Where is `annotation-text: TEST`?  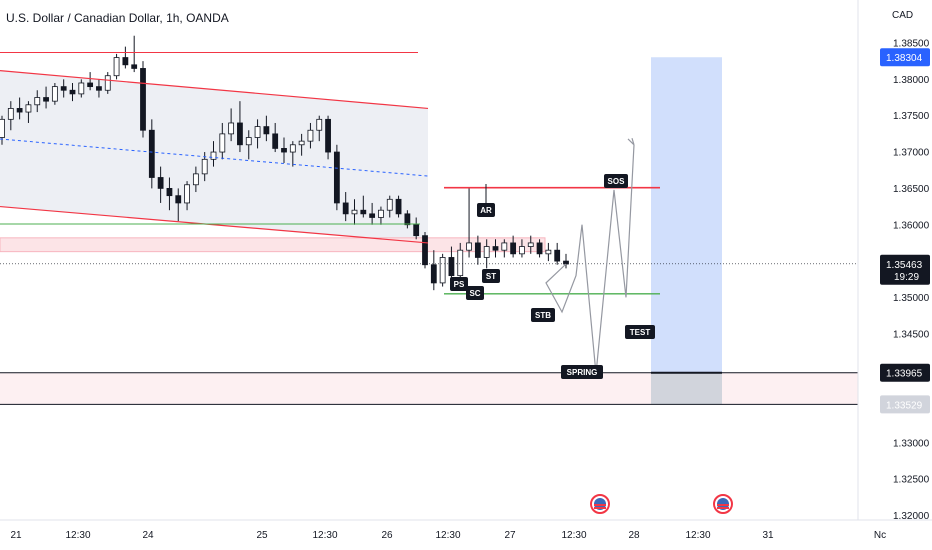
annotation-text: TEST is located at coordinates (640, 332).